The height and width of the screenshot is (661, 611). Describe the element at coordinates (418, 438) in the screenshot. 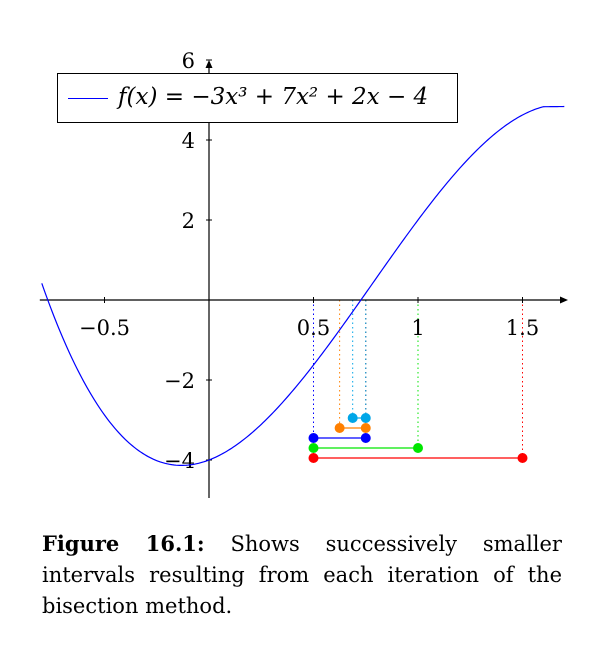

I see `bisection-intervals` at that location.